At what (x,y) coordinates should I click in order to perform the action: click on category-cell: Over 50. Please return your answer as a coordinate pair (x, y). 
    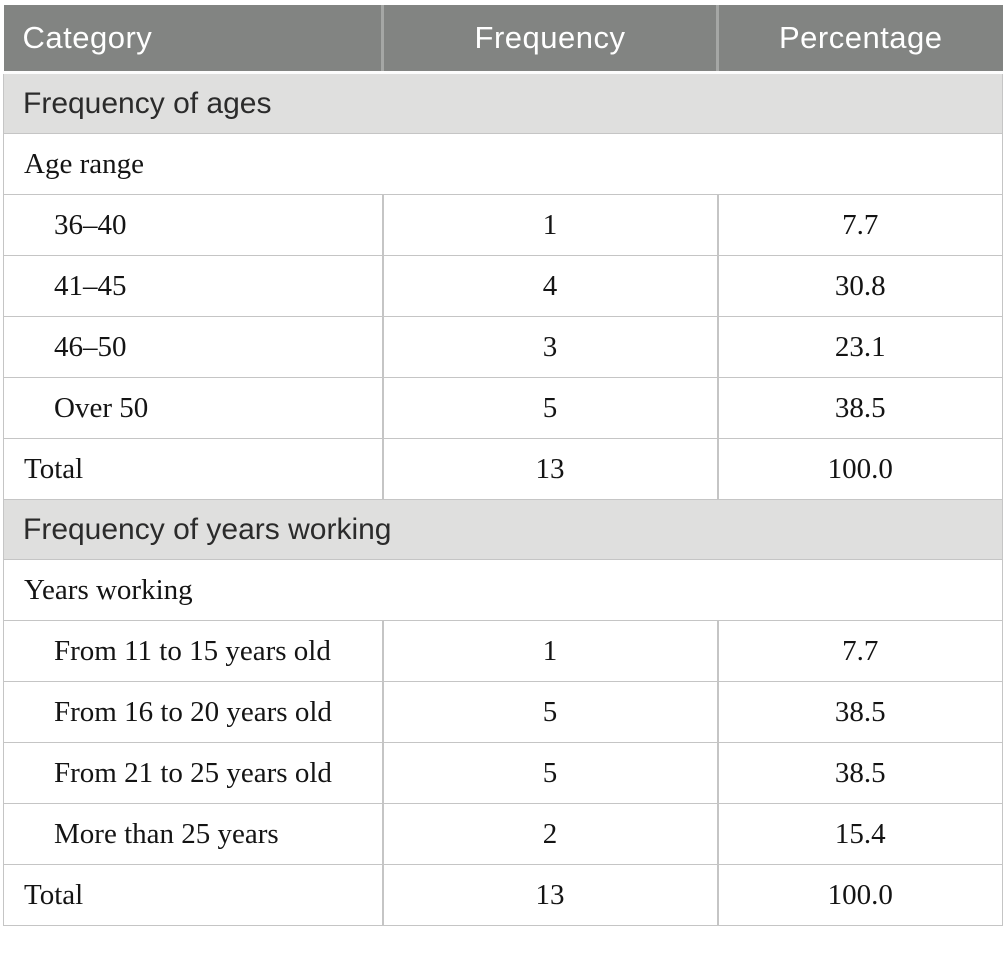
    Looking at the image, I should click on (193, 408).